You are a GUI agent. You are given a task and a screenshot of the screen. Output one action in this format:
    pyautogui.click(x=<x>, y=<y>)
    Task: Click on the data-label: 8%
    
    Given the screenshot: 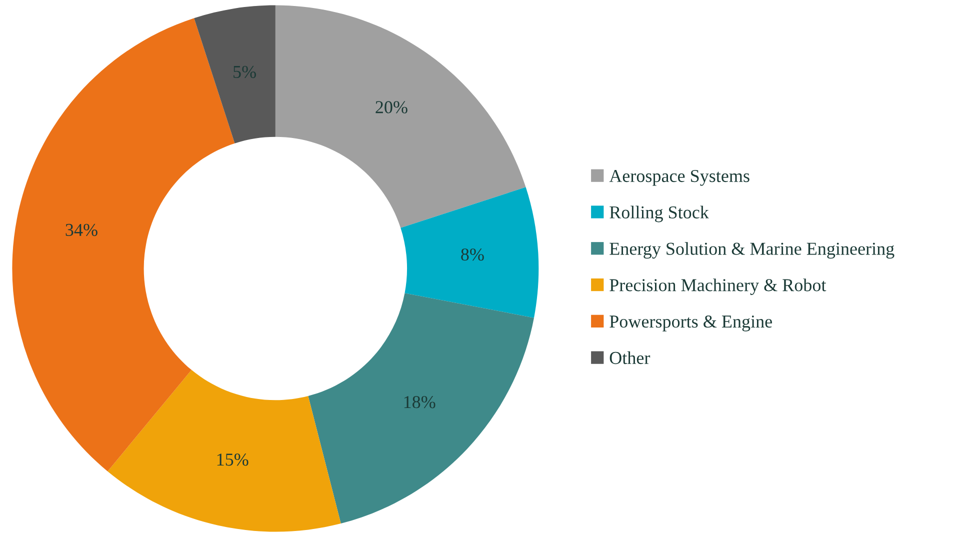 What is the action you would take?
    pyautogui.click(x=472, y=254)
    